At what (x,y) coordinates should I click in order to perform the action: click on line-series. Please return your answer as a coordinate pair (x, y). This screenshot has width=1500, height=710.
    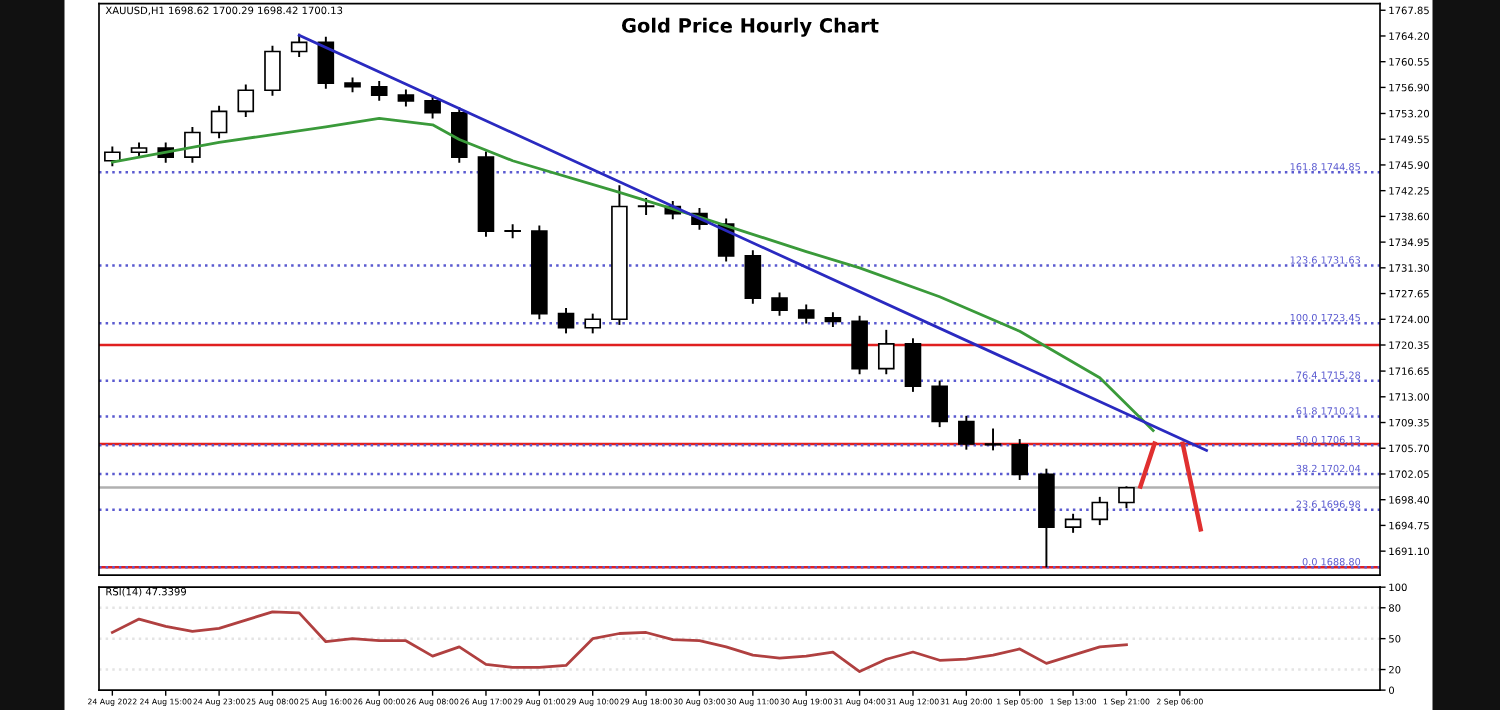
    Looking at the image, I should click on (619, 641).